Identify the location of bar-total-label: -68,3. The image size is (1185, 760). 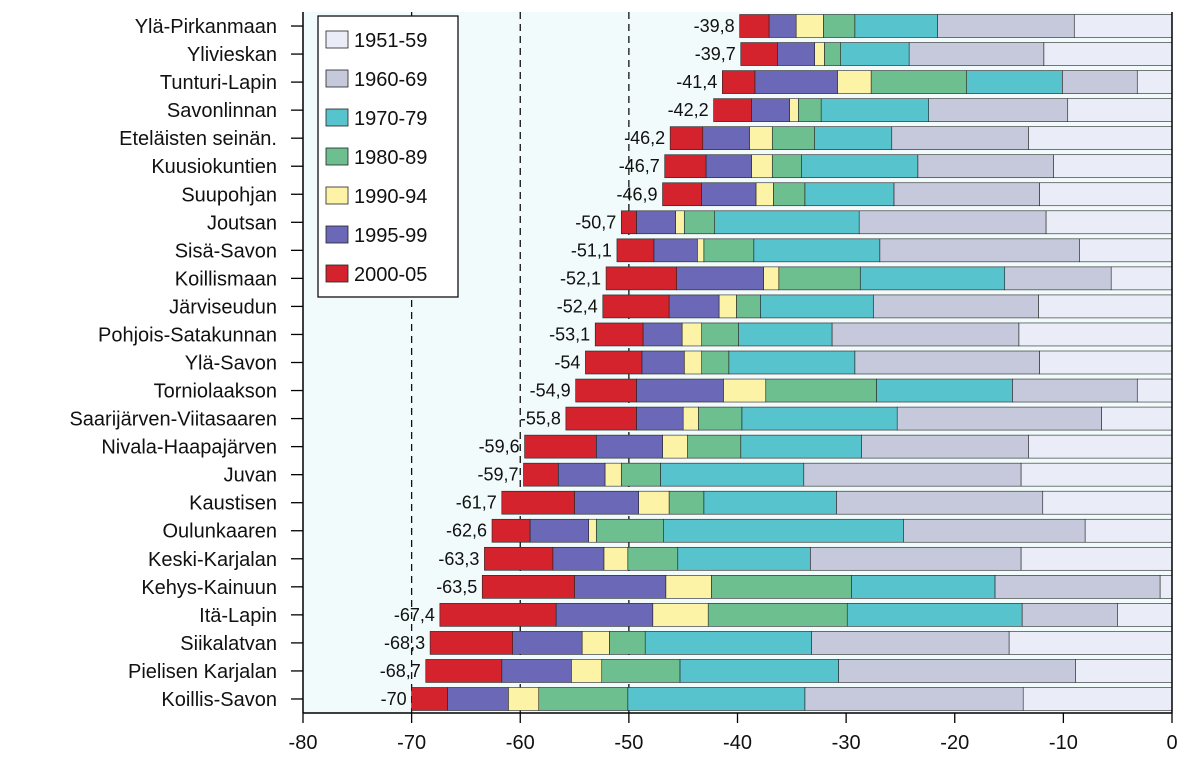
(404, 643).